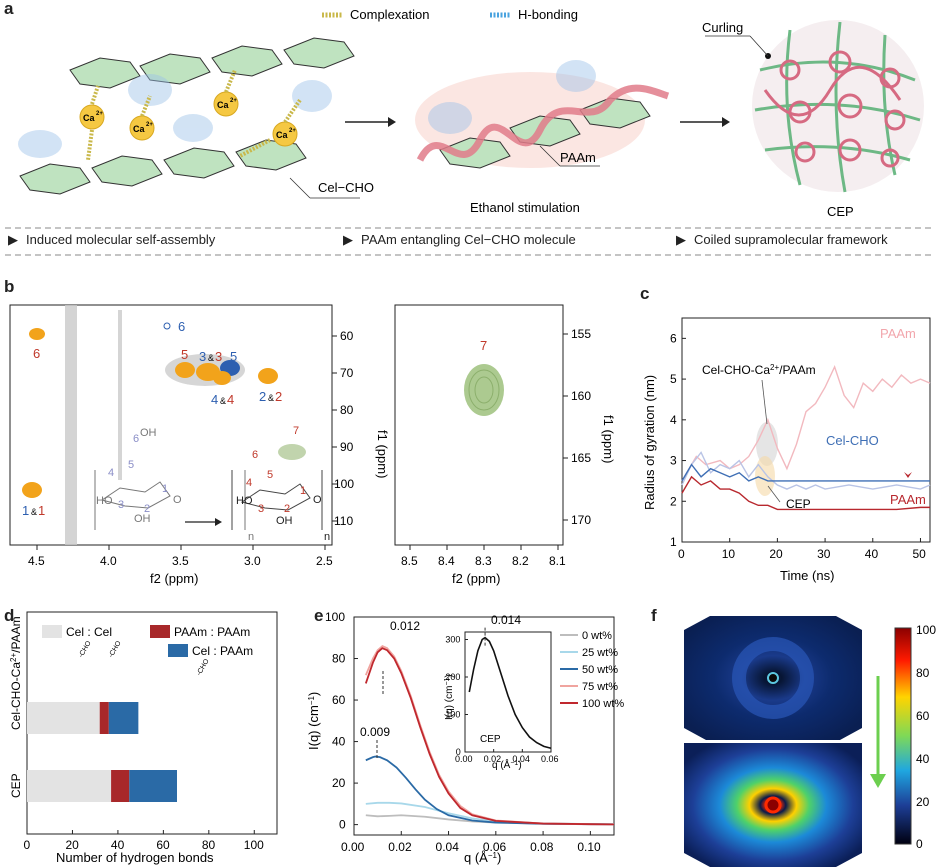  What do you see at coordinates (34, 512) in the screenshot?
I see `label-amp: &` at bounding box center [34, 512].